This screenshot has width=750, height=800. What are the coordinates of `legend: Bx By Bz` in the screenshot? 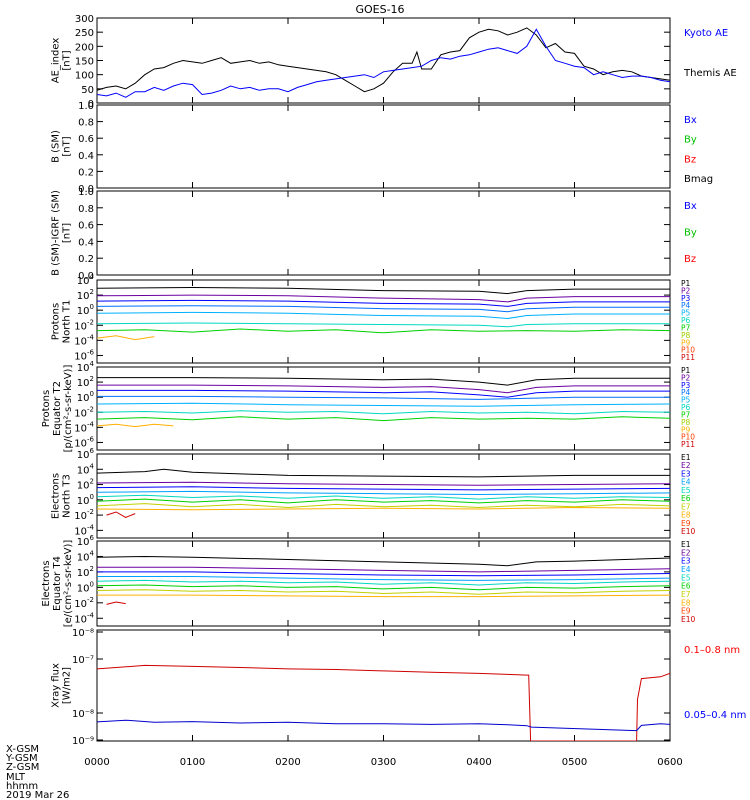 It's located at (690, 233).